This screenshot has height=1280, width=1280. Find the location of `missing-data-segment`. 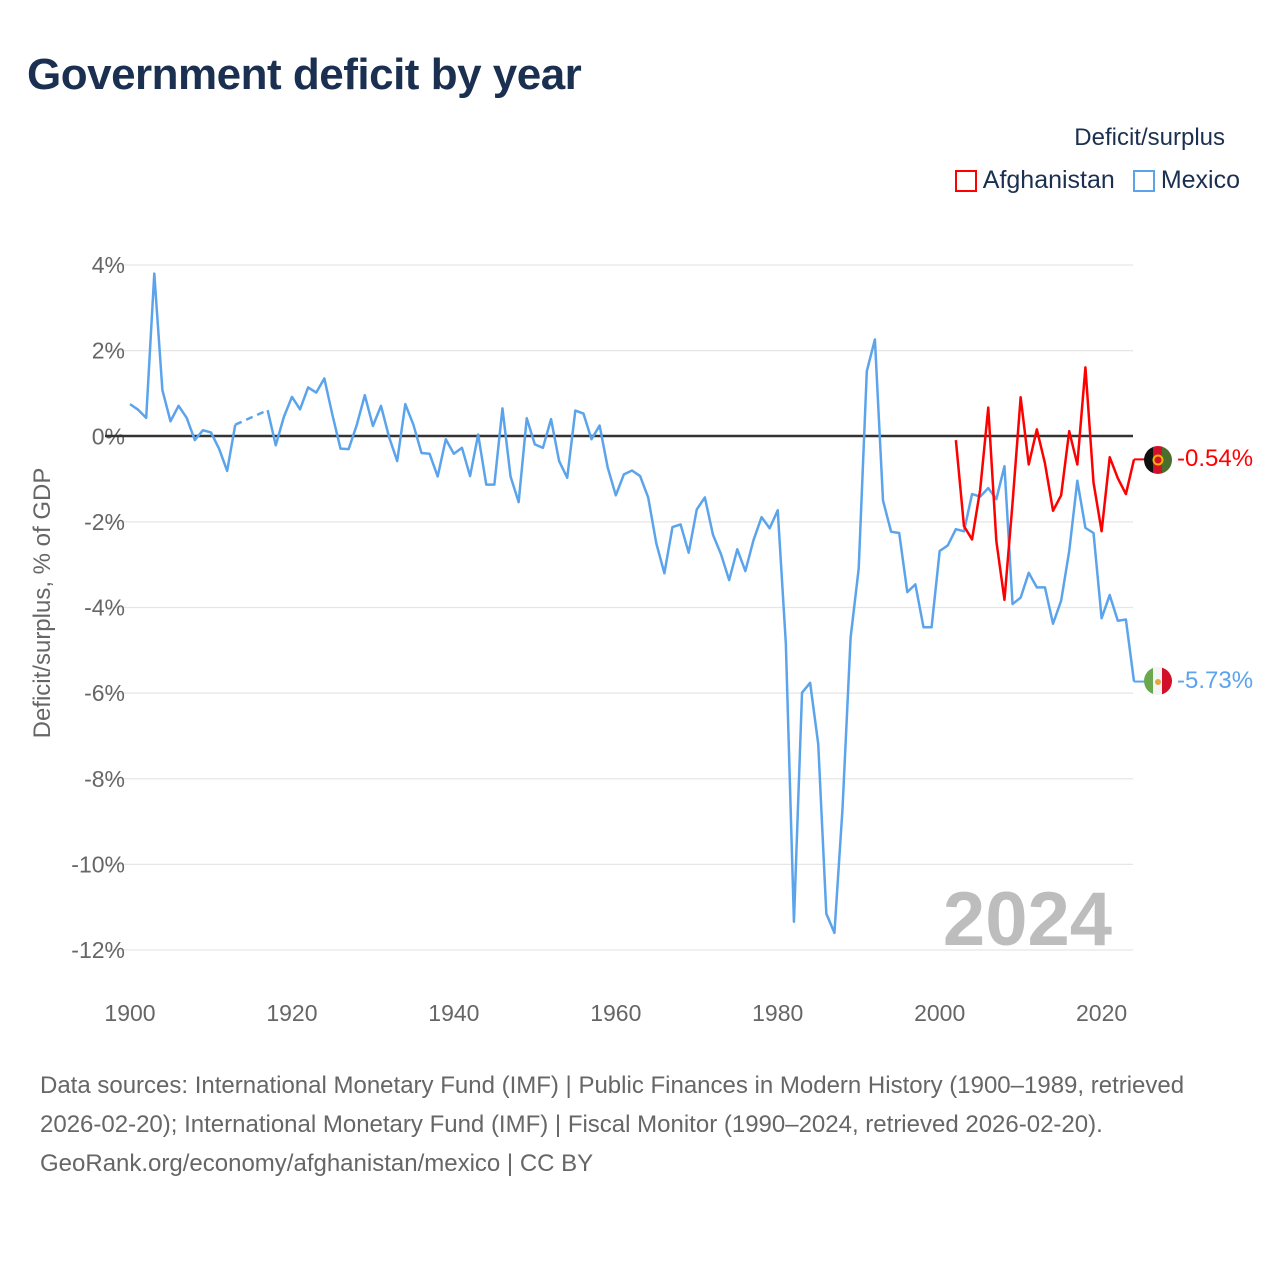

missing-data-segment is located at coordinates (251, 417).